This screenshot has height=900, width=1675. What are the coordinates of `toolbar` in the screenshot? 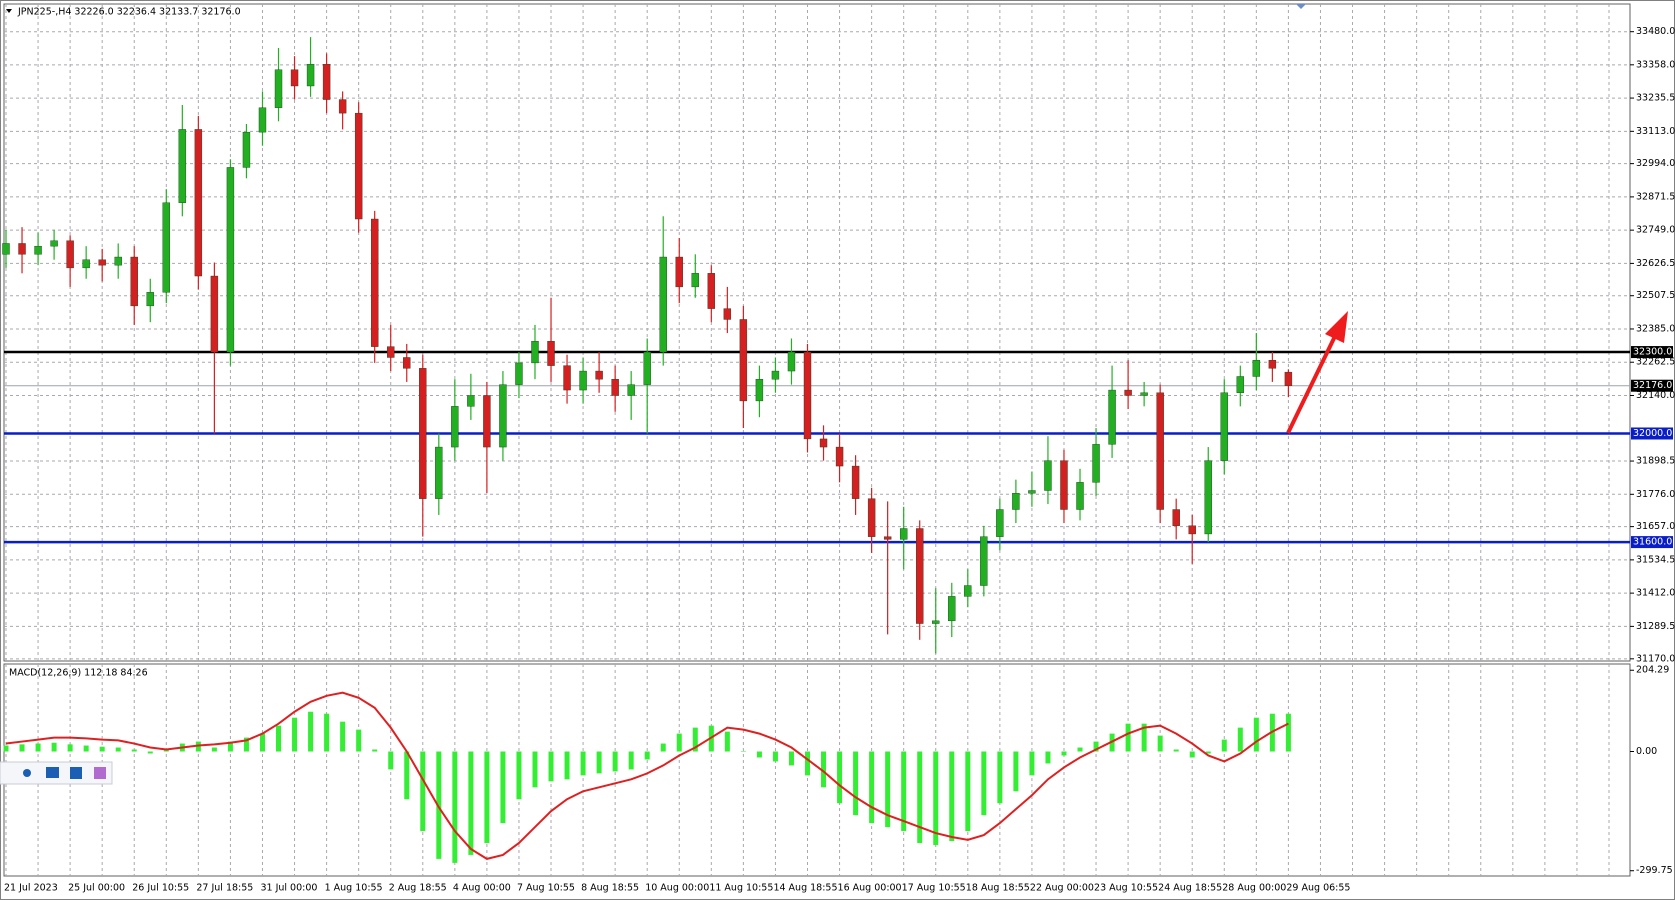 It's located at (56, 773).